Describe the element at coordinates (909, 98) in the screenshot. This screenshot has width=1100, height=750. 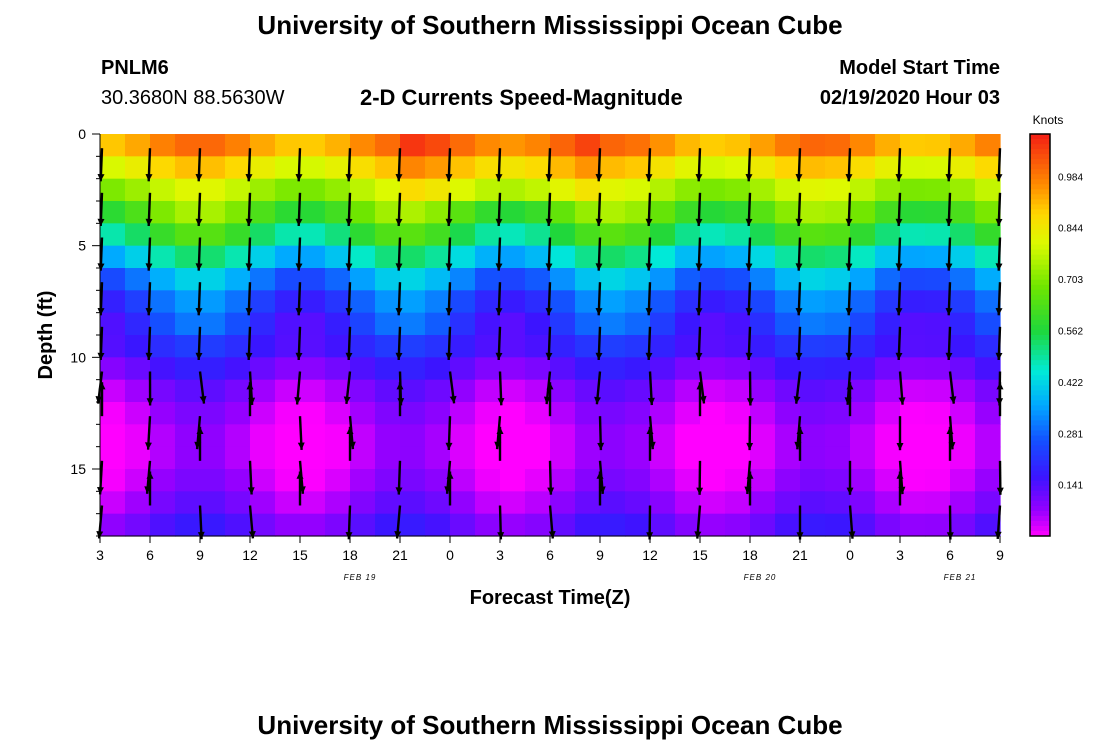
I see `model-start-time: 02/19/2020 Hour 03` at that location.